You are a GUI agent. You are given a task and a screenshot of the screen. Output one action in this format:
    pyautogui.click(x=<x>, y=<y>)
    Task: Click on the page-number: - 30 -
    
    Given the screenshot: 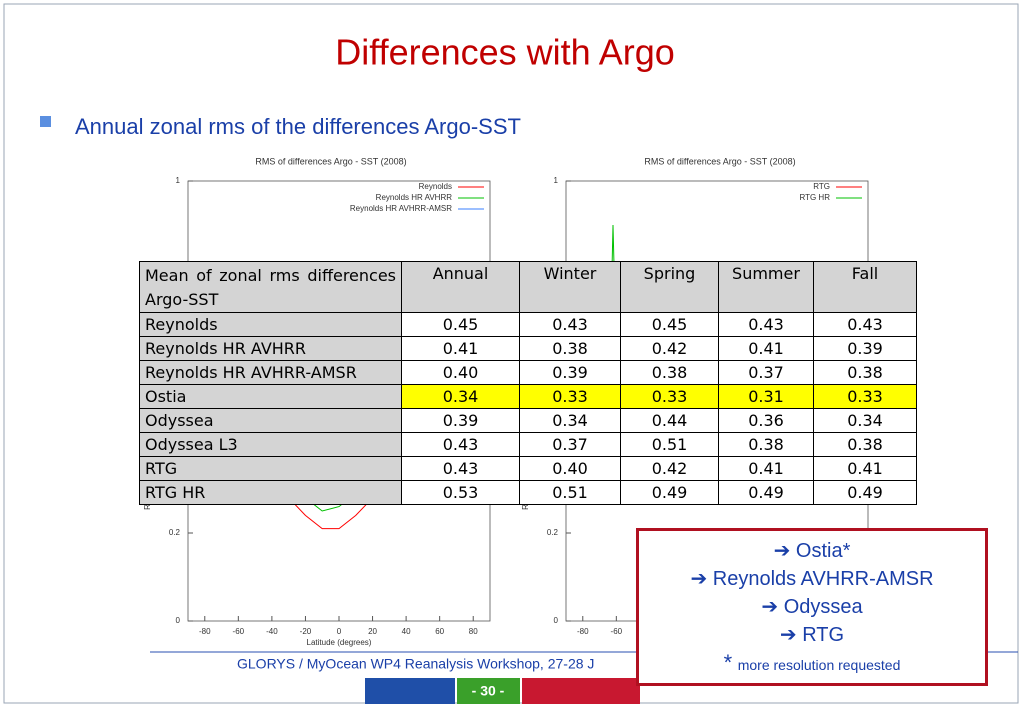 What is the action you would take?
    pyautogui.click(x=488, y=691)
    